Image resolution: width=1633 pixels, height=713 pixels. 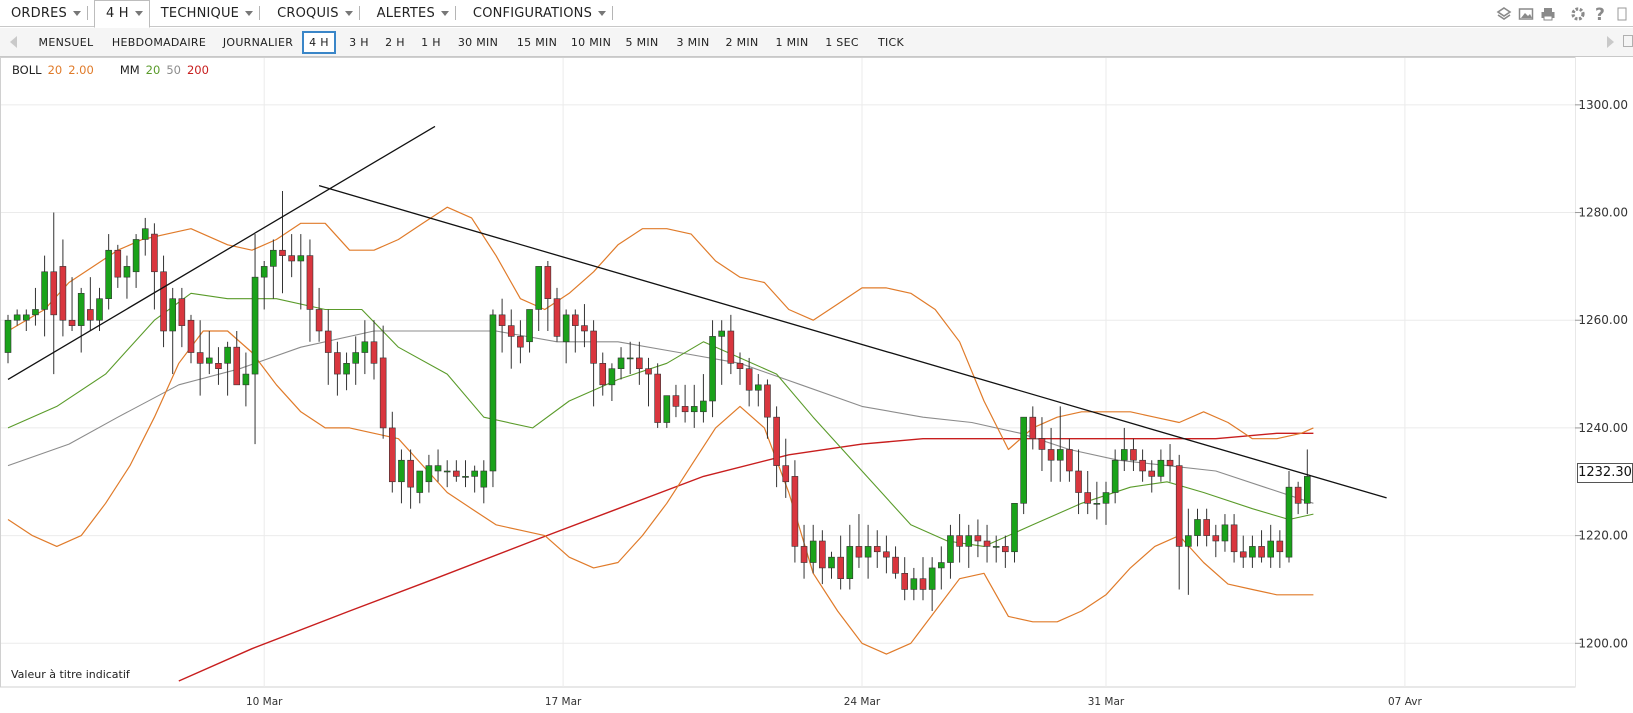 What do you see at coordinates (395, 42) in the screenshot?
I see `timeframe-2-h: 2 H` at bounding box center [395, 42].